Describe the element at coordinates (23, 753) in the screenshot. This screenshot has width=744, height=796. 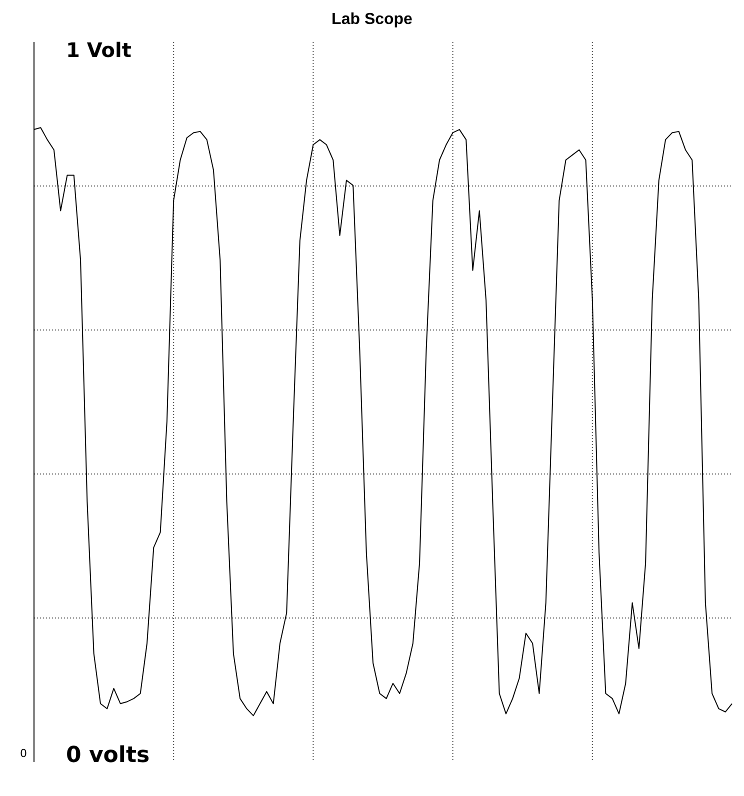
I see `text: 0` at that location.